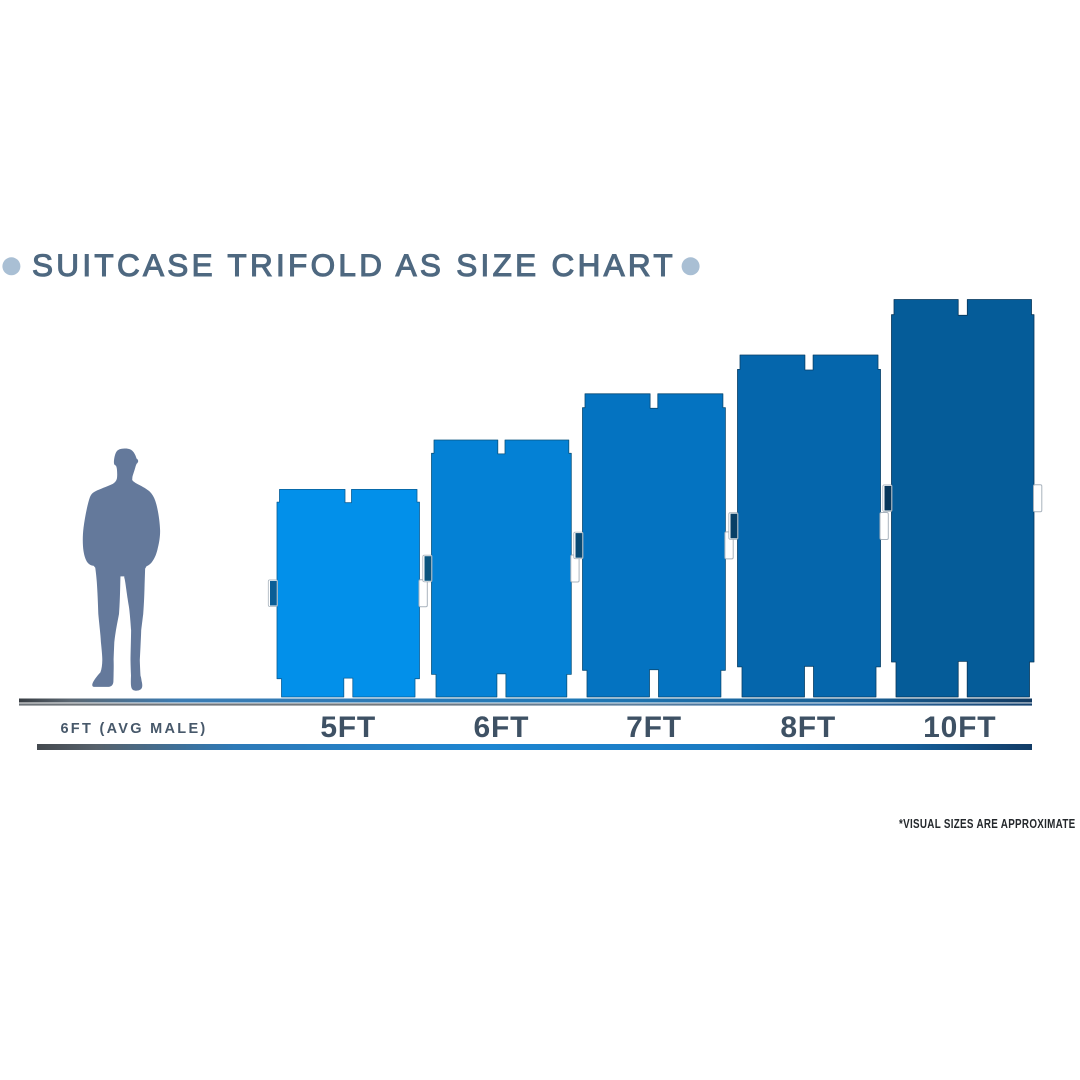 This screenshot has height=1080, width=1080. Describe the element at coordinates (354, 265) in the screenshot. I see `svg-text: SUITCASE TRIFOLD AS SIZE CHART` at that location.